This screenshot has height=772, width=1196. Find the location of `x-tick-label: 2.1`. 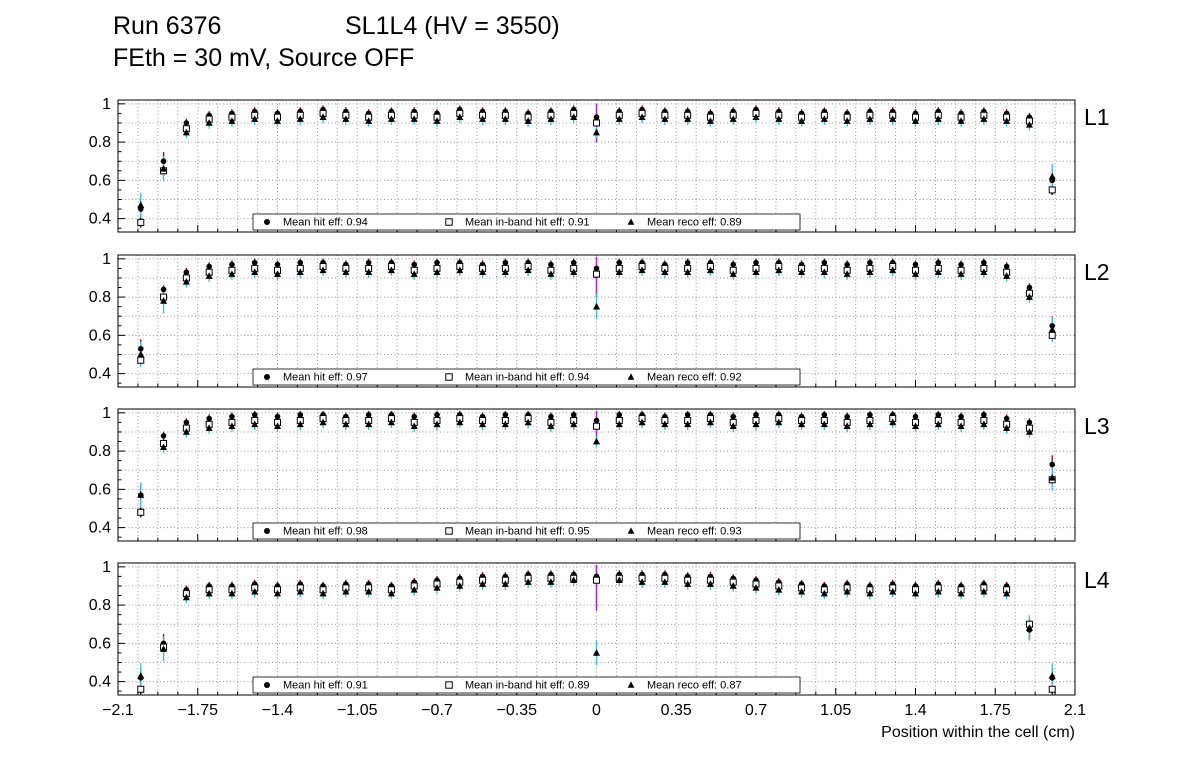

x-tick-label: 2.1 is located at coordinates (1075, 710).